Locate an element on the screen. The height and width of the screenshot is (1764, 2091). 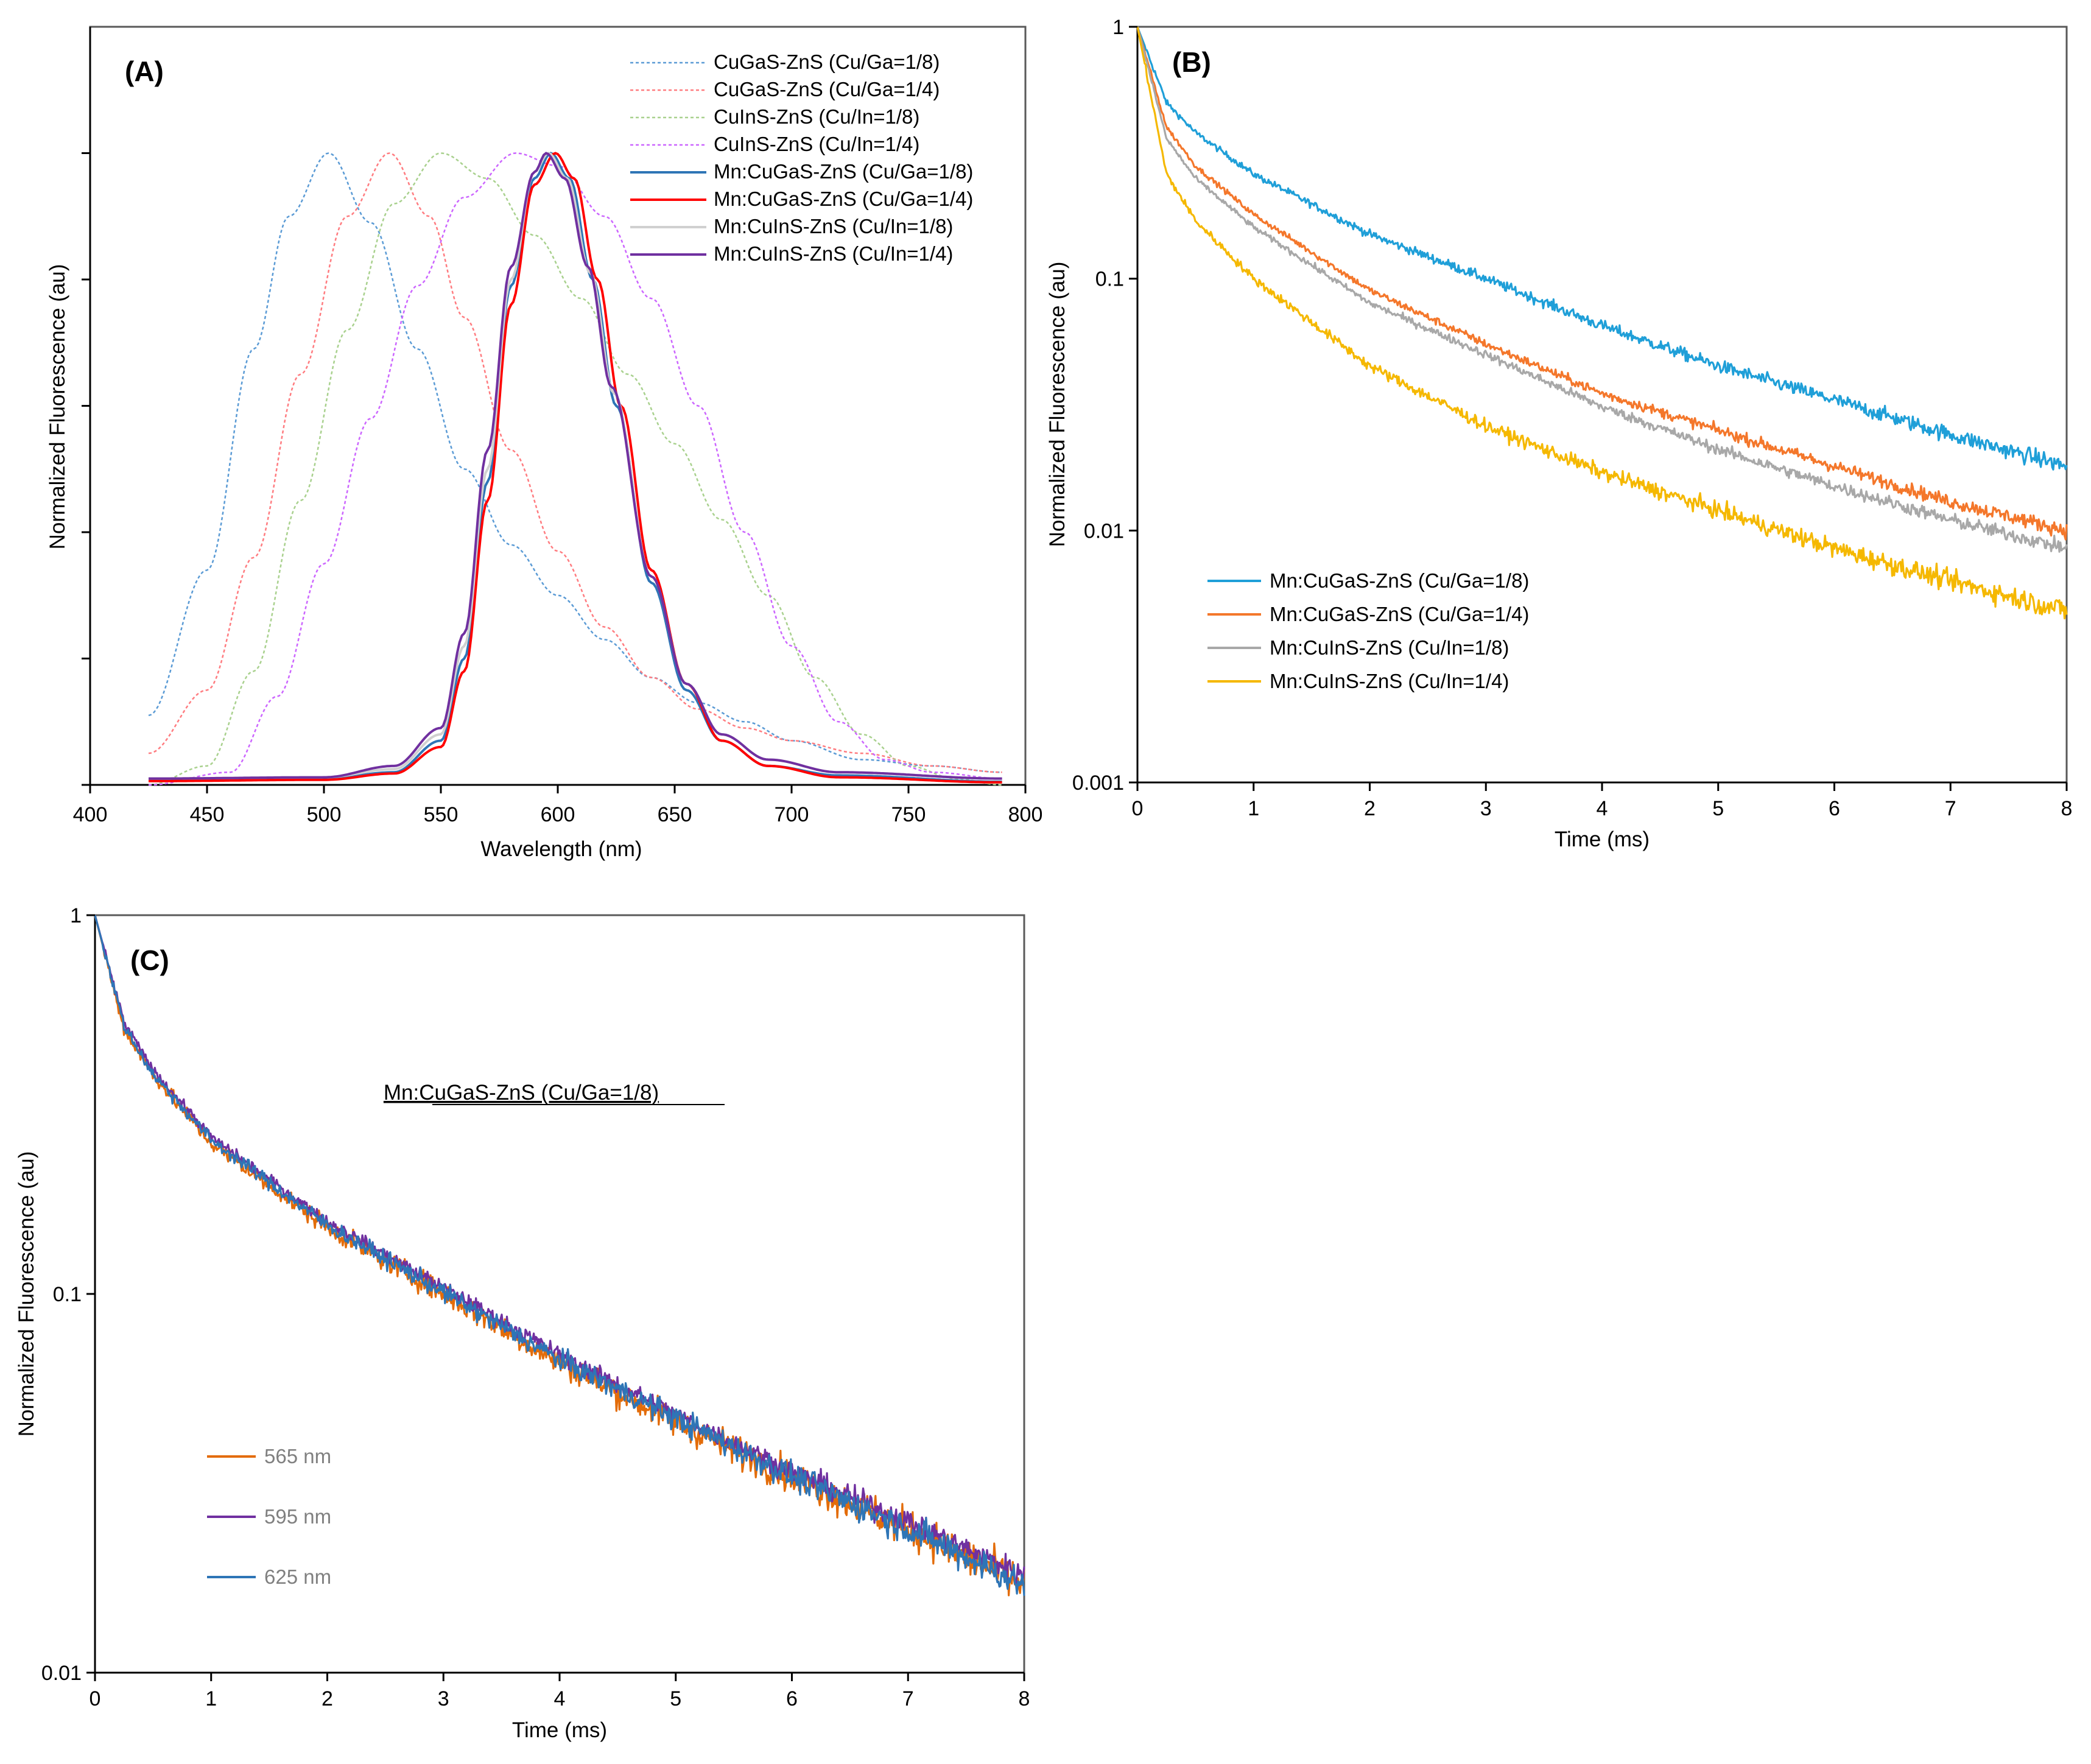
panel-c-x-tick-label: 1 is located at coordinates (211, 1698).